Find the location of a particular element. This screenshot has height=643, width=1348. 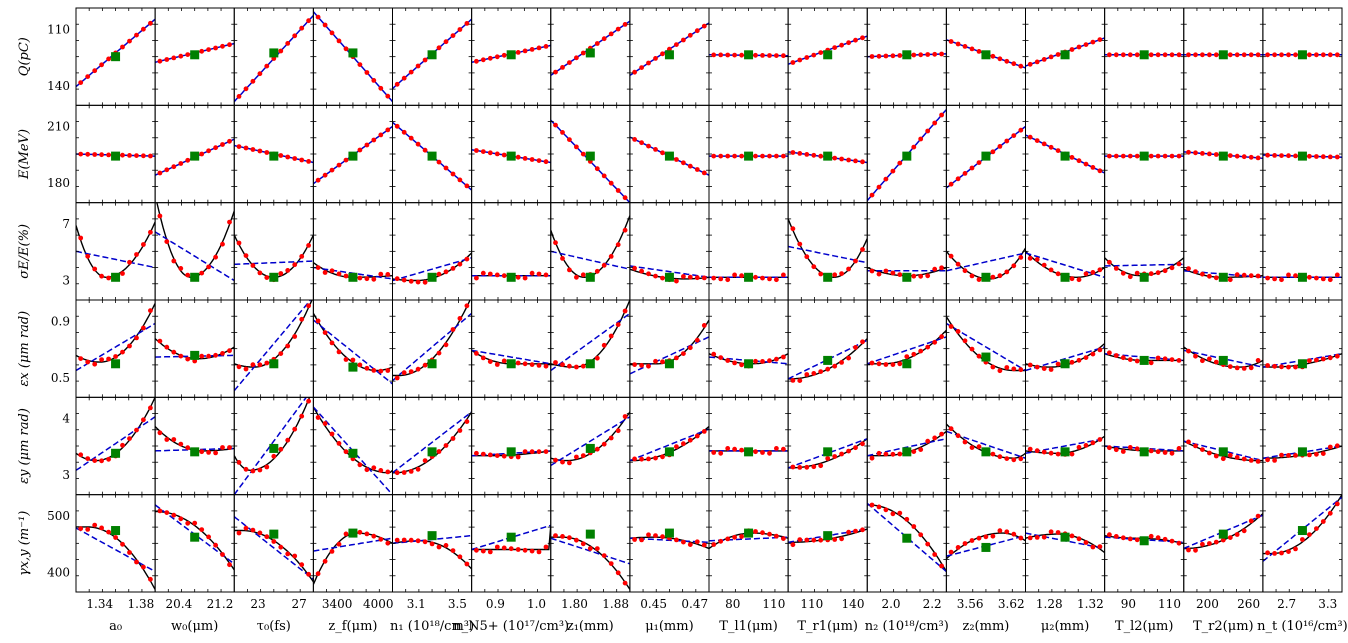

y-axis-label: γx,y (m⁻¹) is located at coordinates (24, 543).